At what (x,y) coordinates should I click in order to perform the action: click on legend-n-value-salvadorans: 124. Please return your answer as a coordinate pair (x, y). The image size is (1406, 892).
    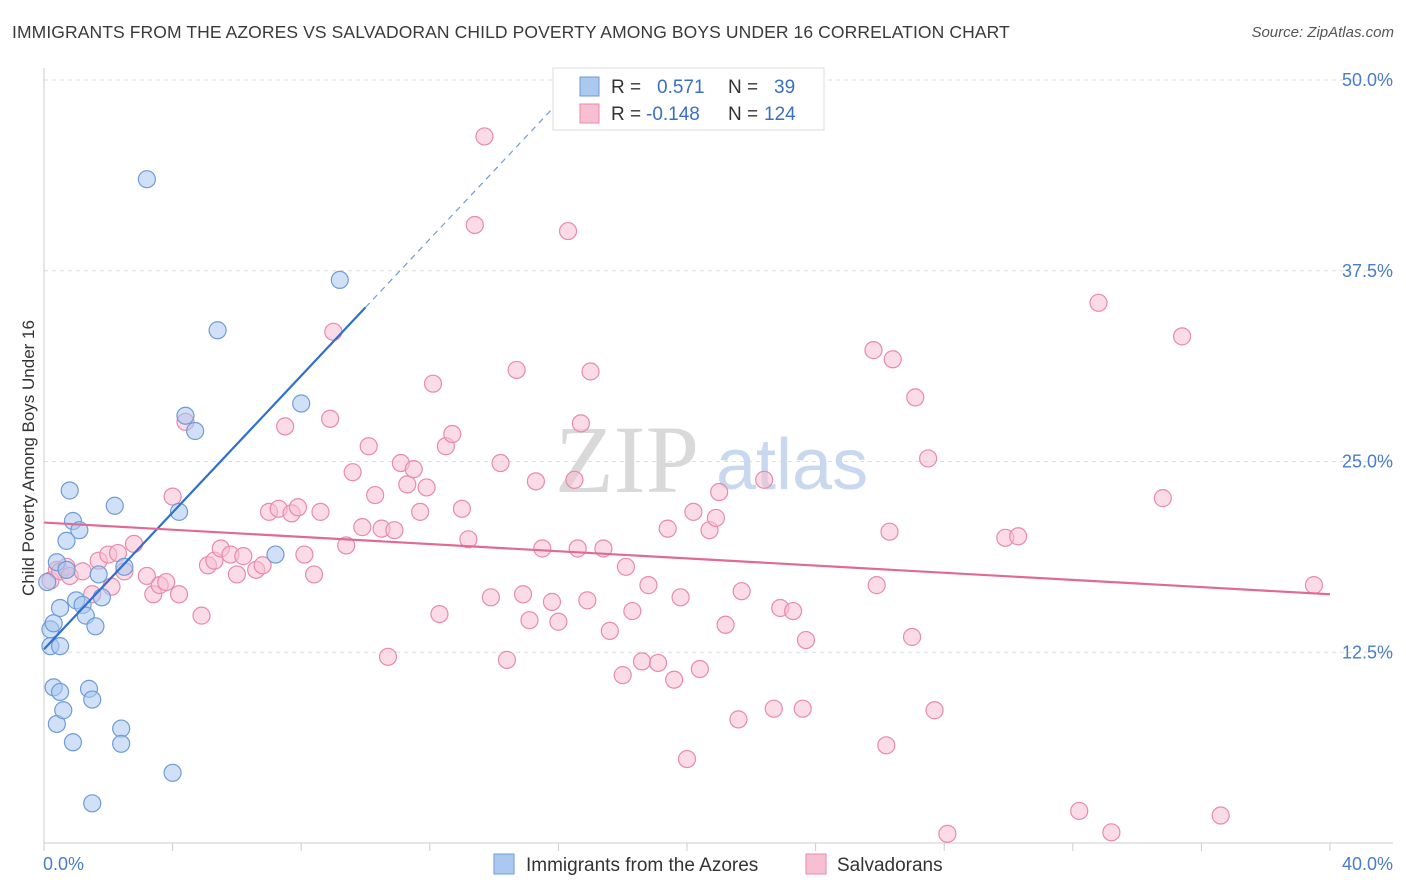
    Looking at the image, I should click on (780, 114).